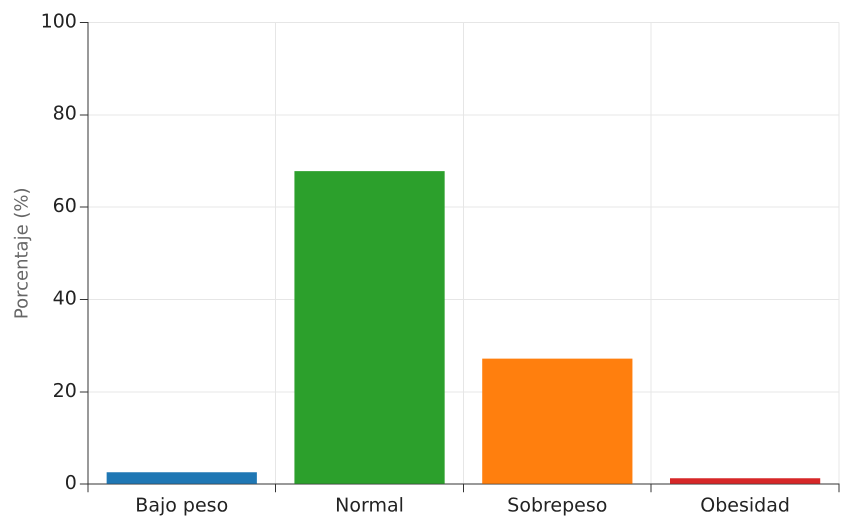  Describe the element at coordinates (369, 505) in the screenshot. I see `x-tick-label: Normal` at that location.